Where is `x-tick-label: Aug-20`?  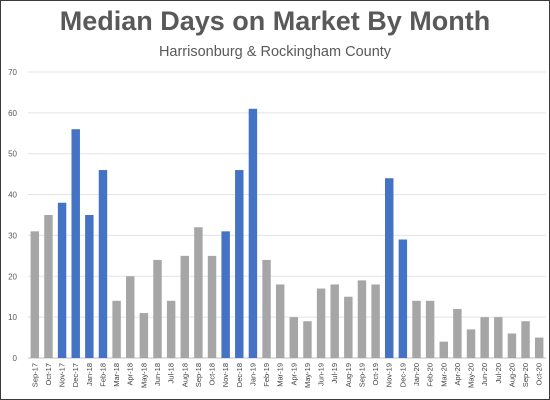
x-tick-label: Aug-20 is located at coordinates (511, 375).